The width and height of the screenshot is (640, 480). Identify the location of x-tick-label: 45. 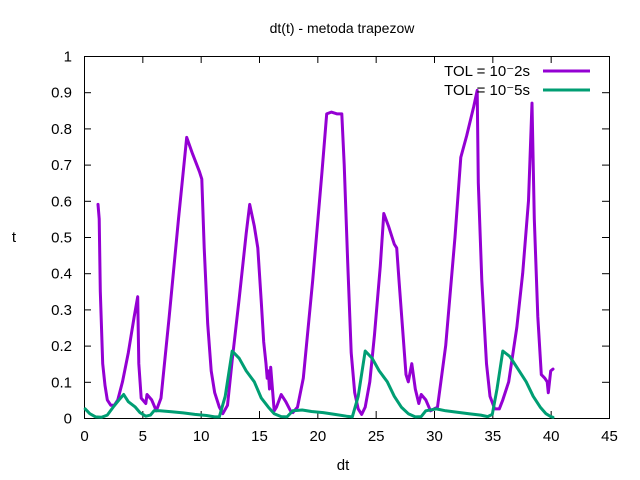
(609, 436).